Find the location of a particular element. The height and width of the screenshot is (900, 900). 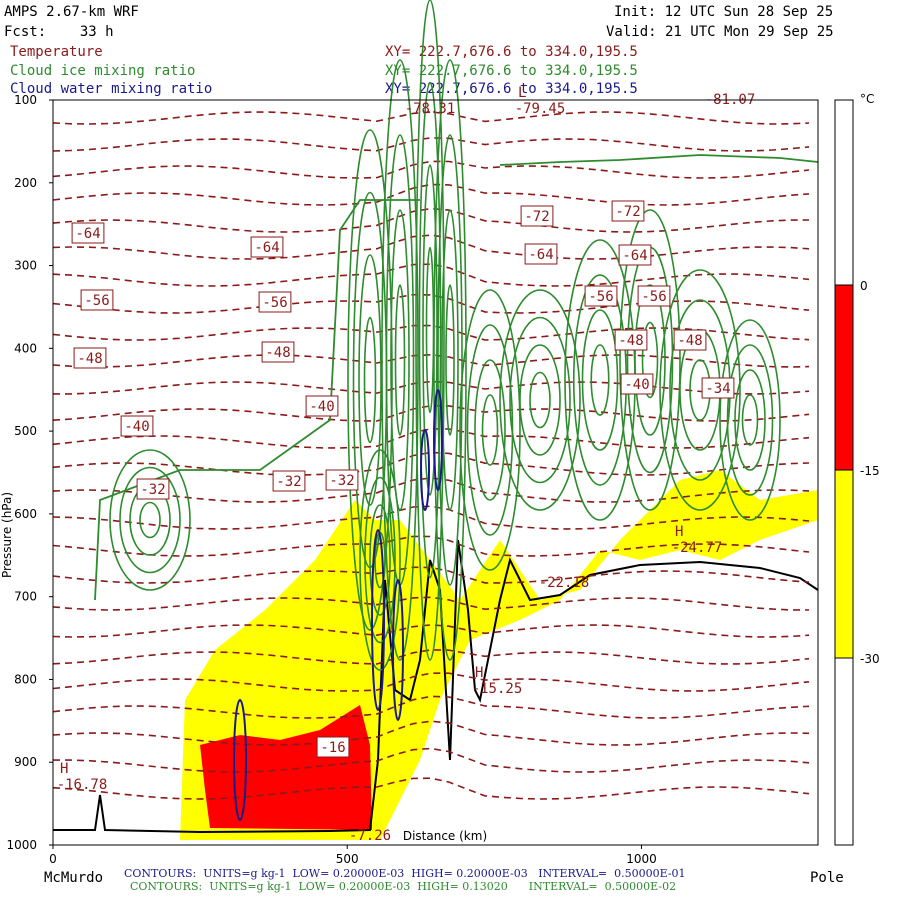

x-tick-label: 500 is located at coordinates (347, 859).